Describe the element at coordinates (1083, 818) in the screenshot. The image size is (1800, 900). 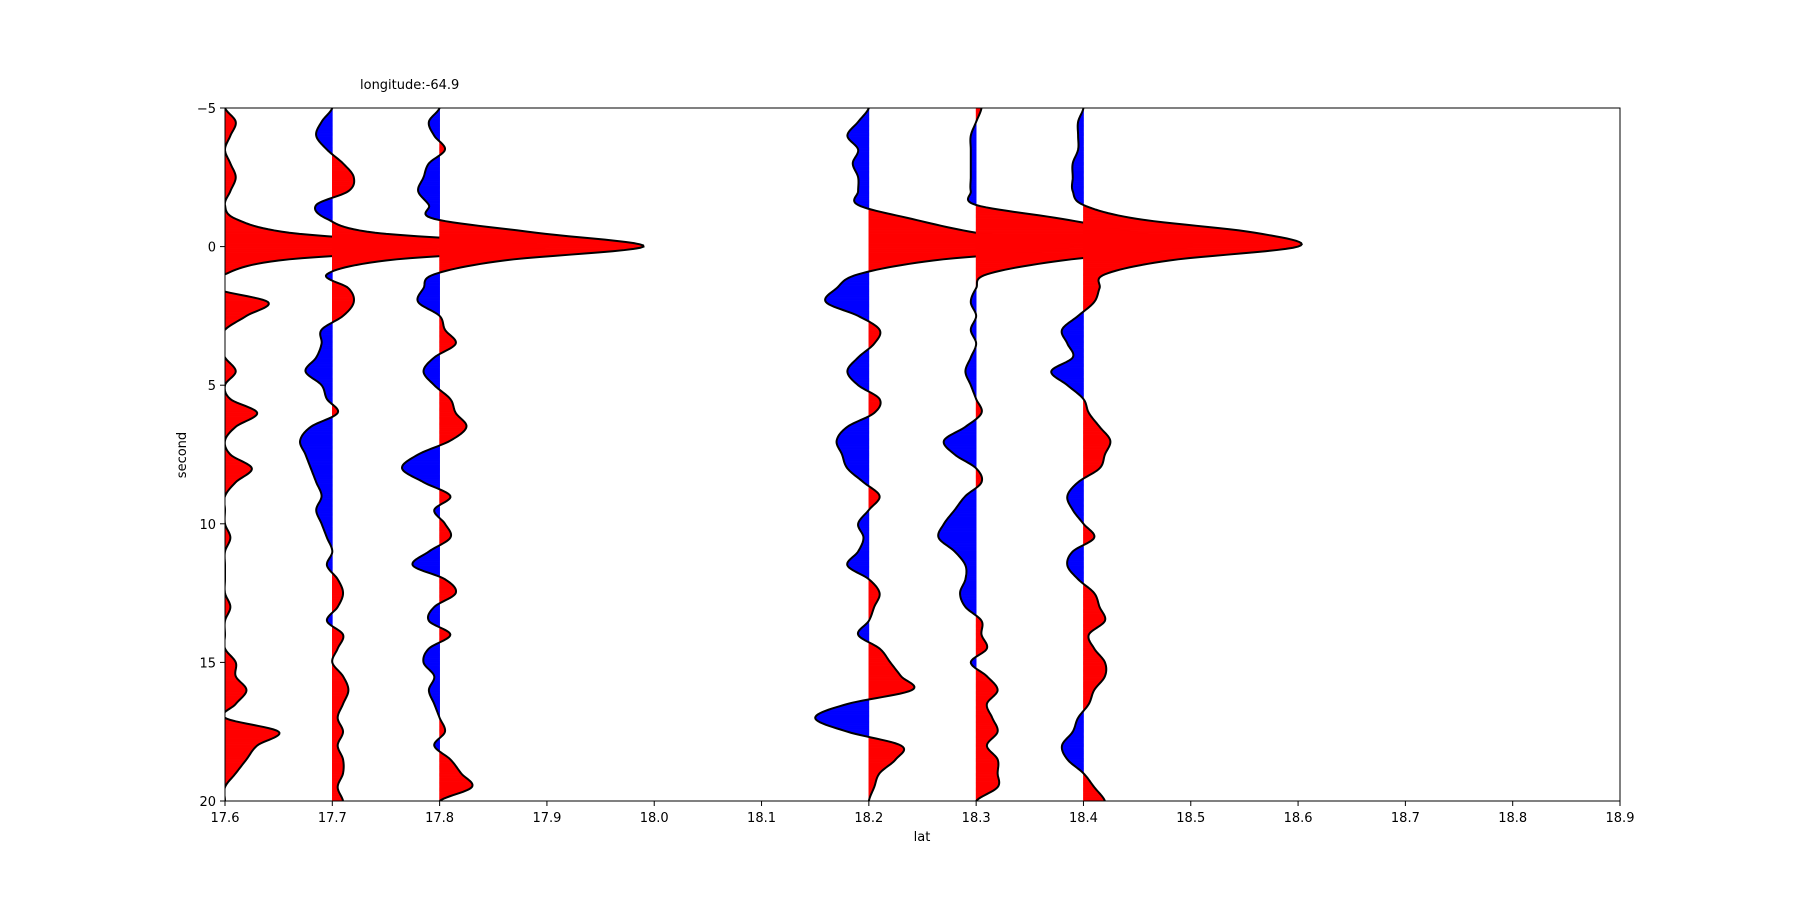
I see `x-tick-label: 18.4` at that location.